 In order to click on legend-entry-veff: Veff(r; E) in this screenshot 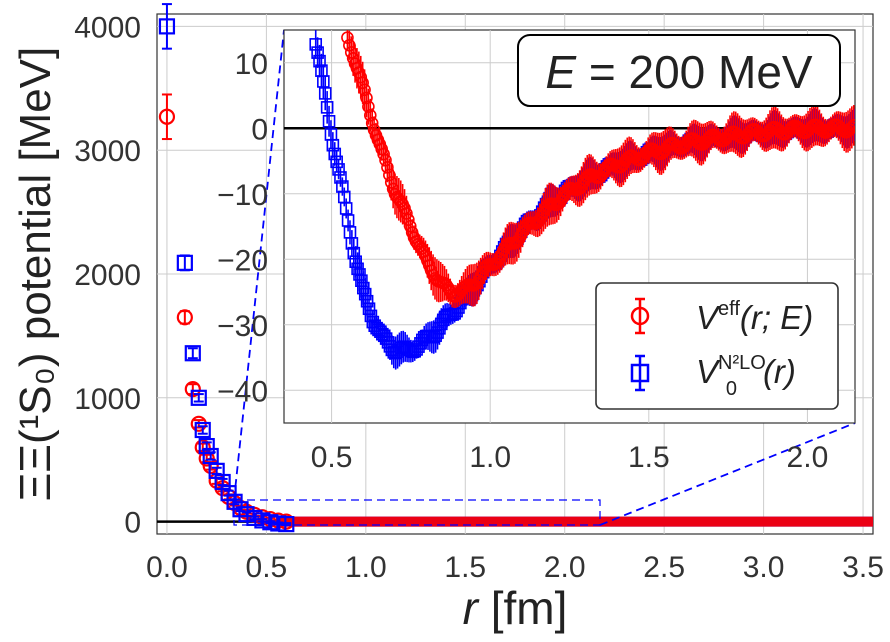, I will do `click(721, 316)`.